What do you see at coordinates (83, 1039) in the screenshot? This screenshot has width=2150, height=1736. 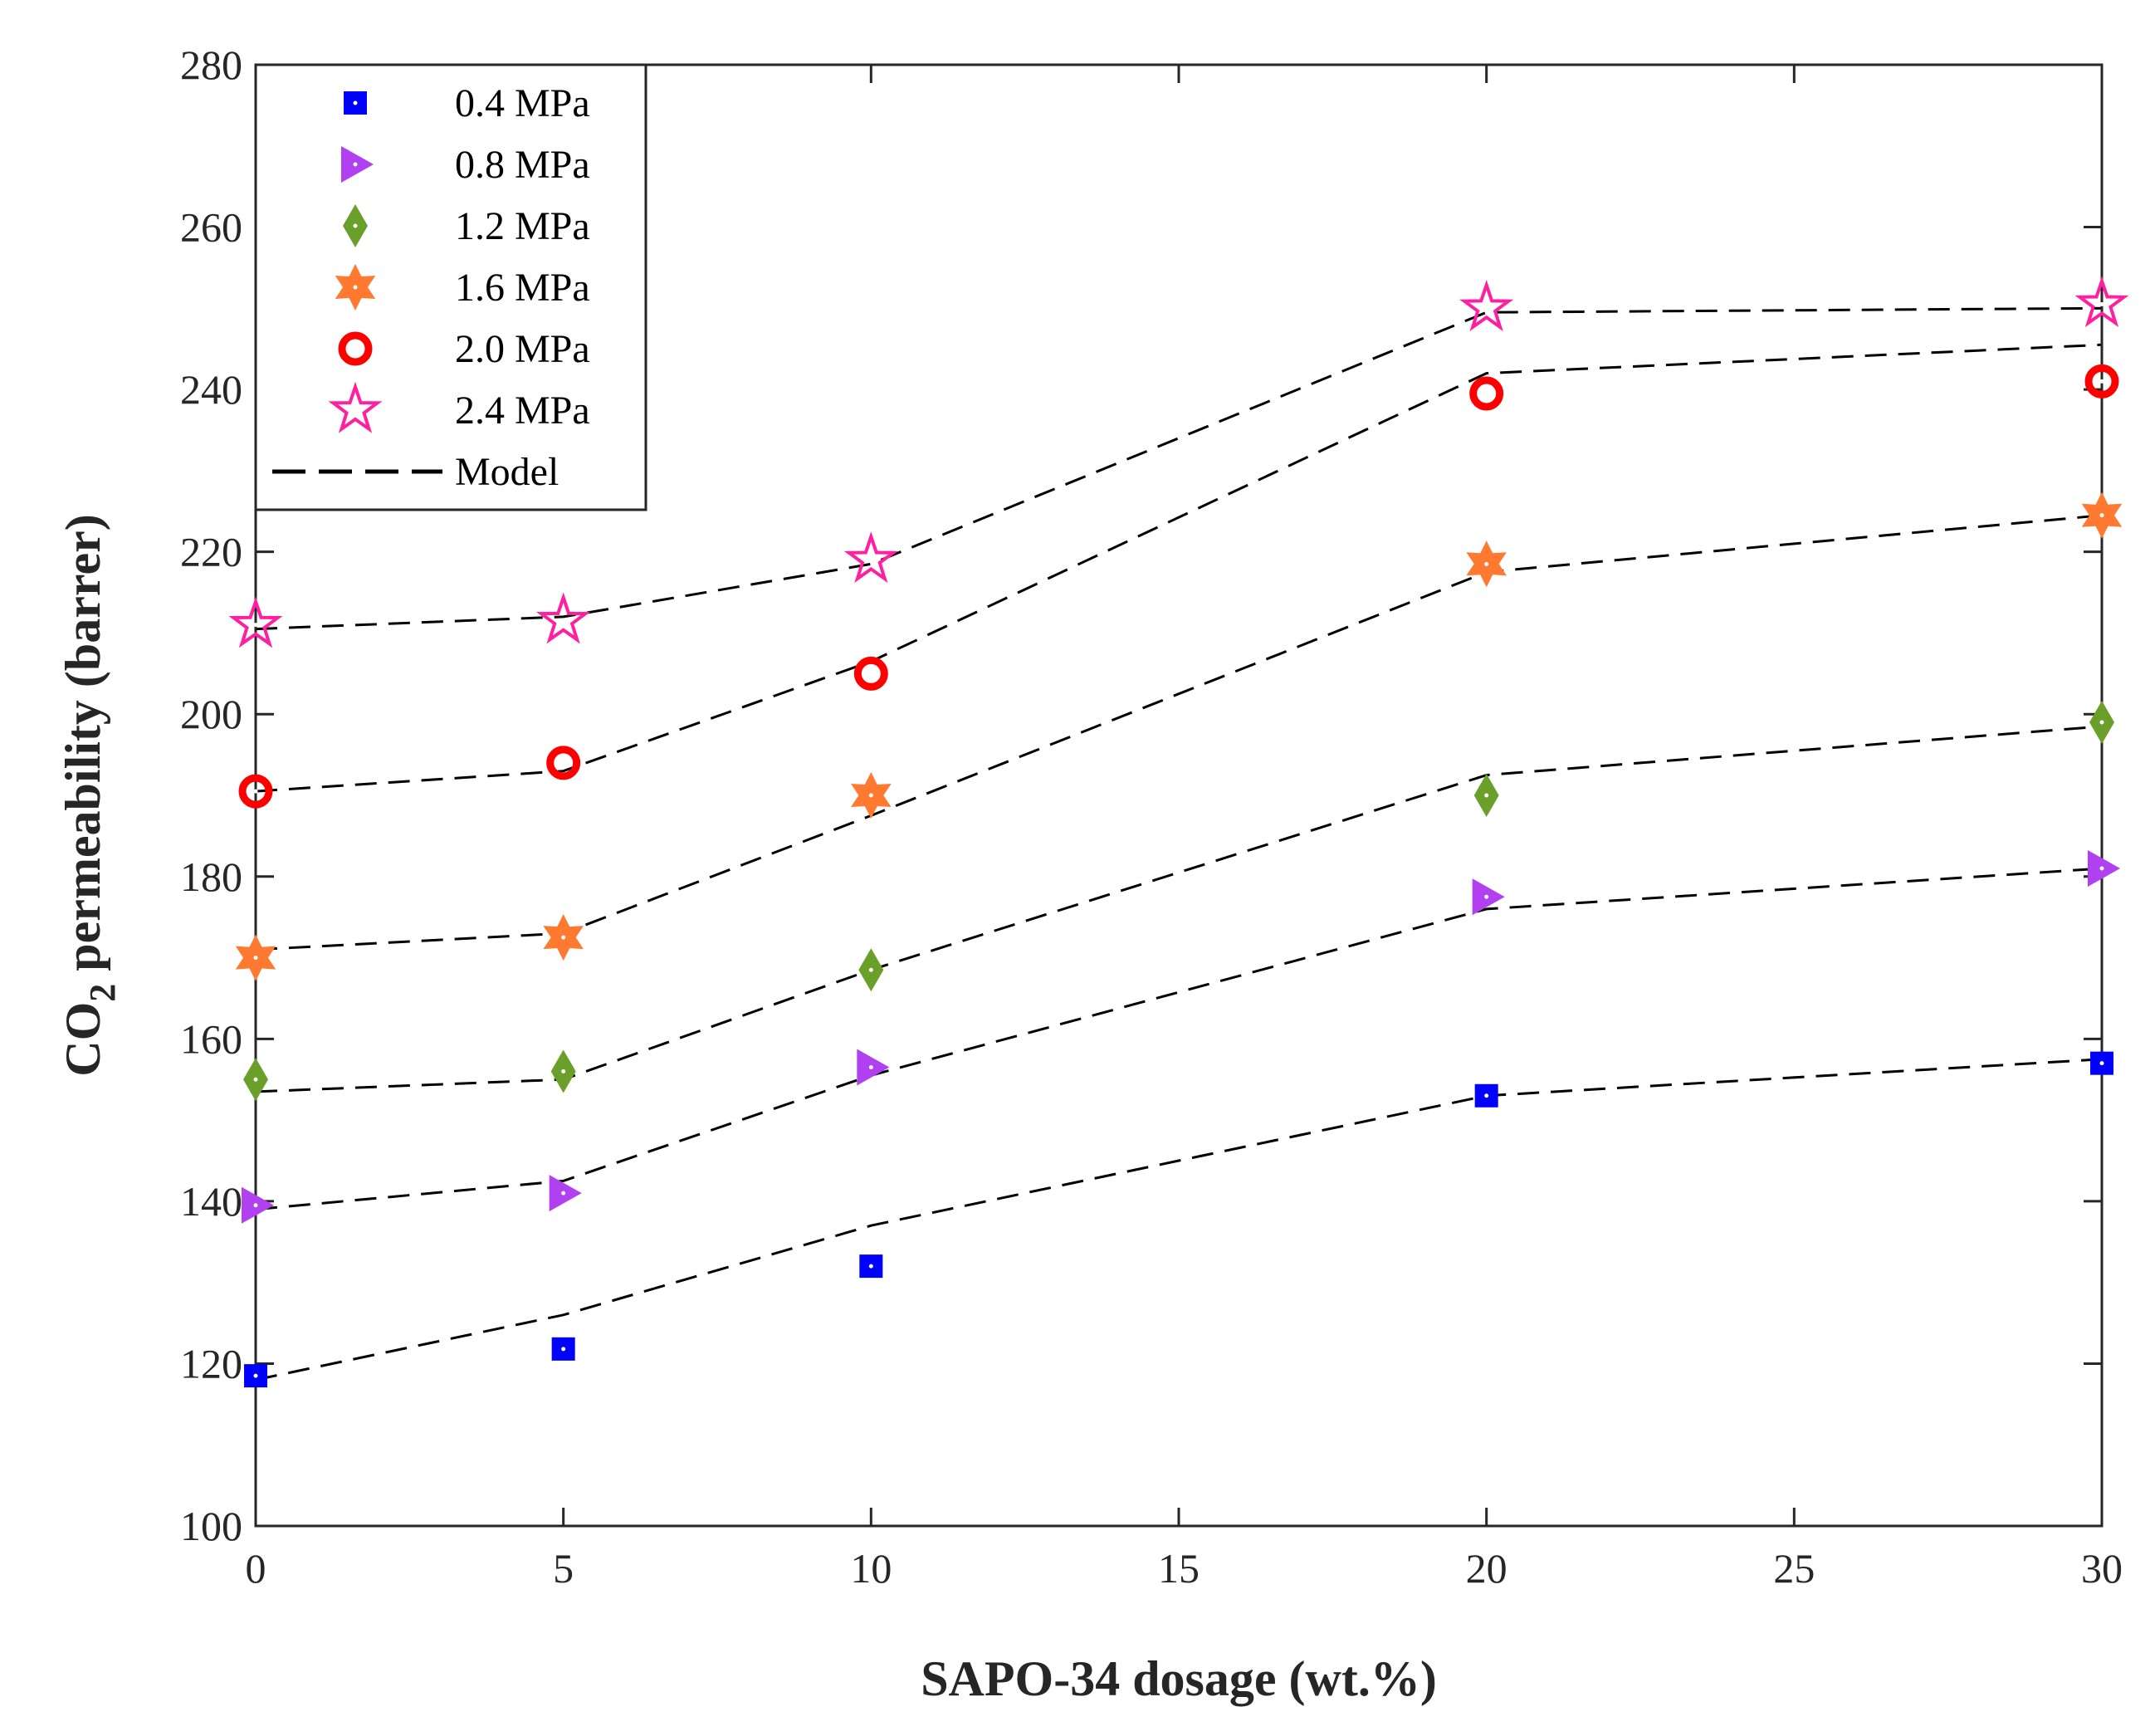 I see `y-axis-title-main: CO` at bounding box center [83, 1039].